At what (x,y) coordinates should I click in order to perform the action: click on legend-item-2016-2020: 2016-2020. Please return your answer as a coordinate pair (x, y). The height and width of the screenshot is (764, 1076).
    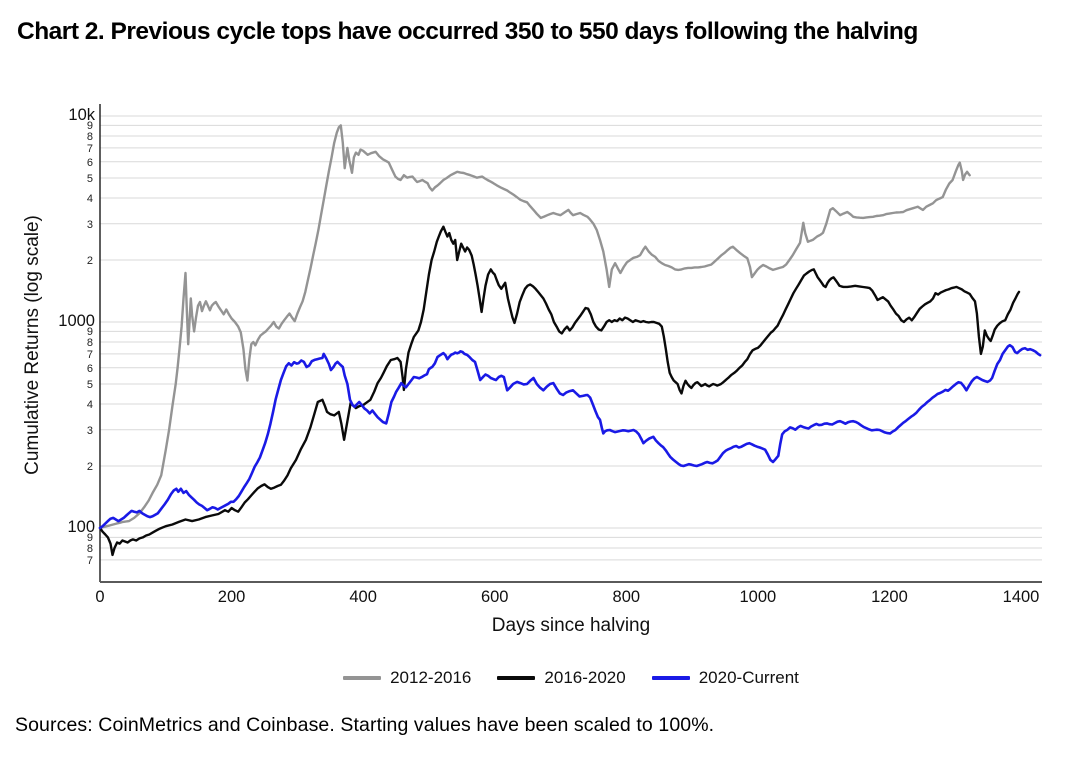
    Looking at the image, I should click on (561, 678).